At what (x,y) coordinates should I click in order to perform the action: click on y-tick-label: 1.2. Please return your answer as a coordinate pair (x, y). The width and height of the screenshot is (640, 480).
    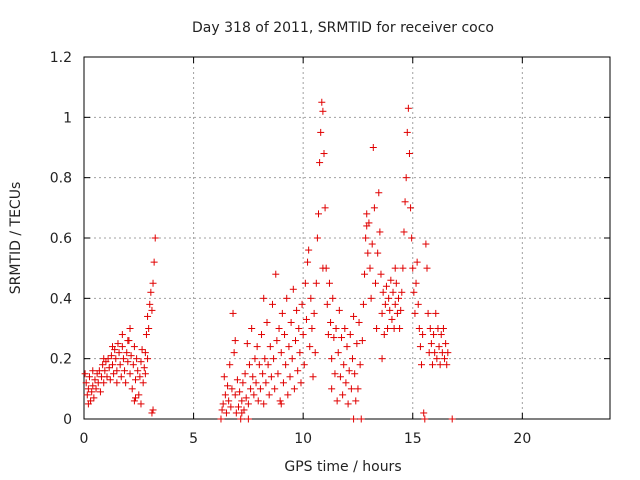
    Looking at the image, I should click on (61, 58).